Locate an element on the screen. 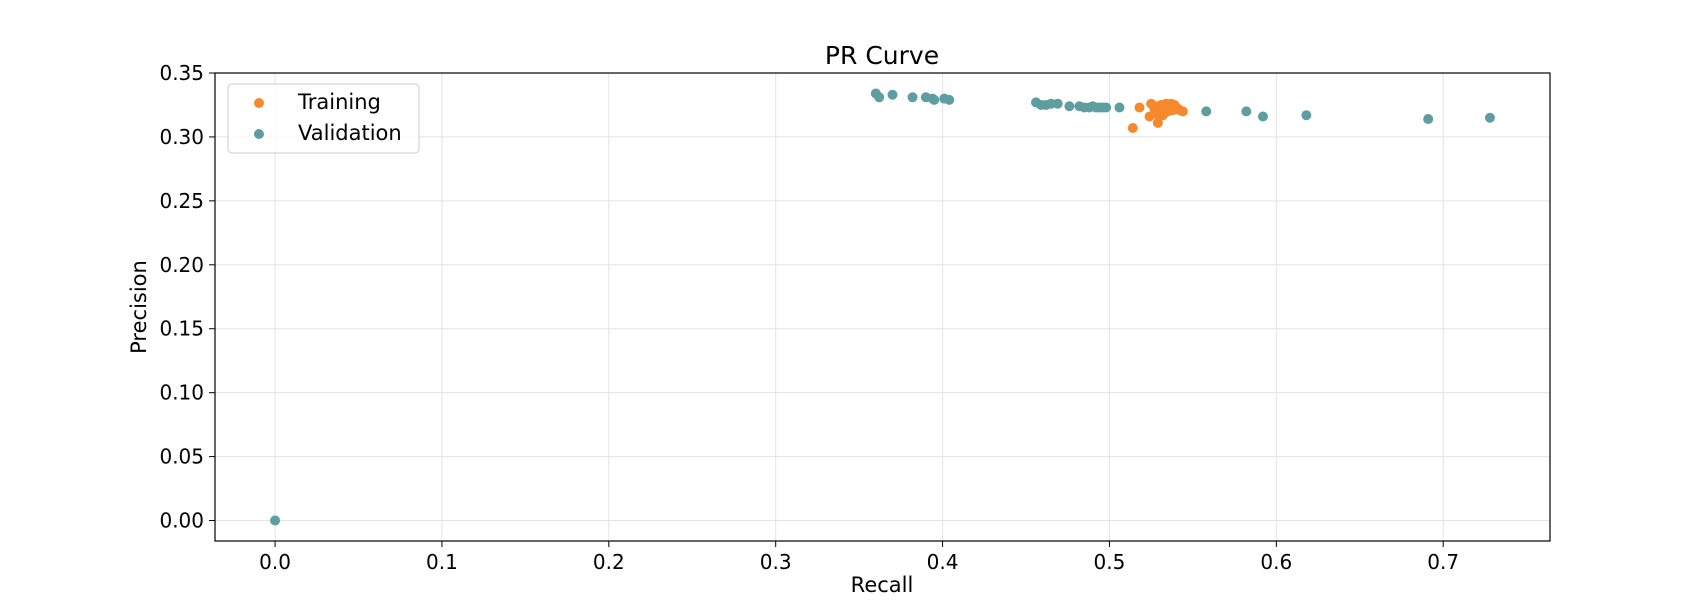  y-tick-label: 0.05 is located at coordinates (181, 457).